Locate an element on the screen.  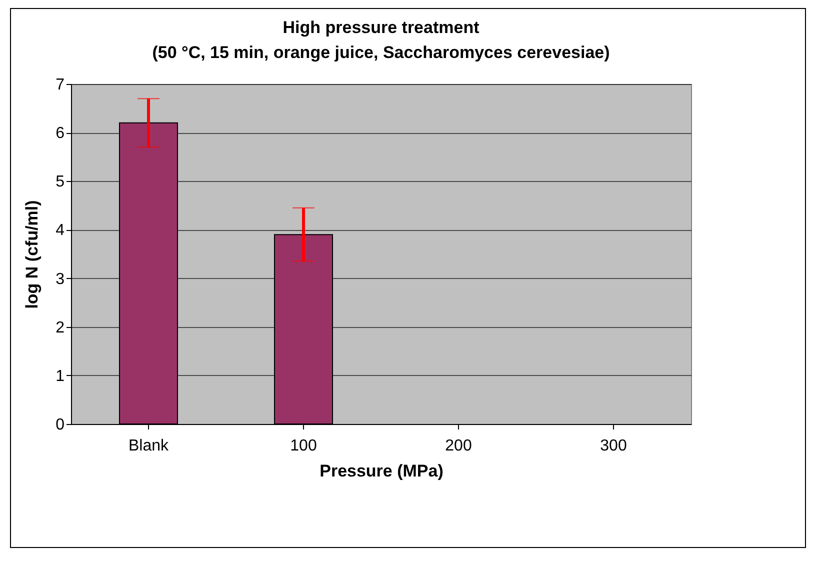
y-tick-label: 4 is located at coordinates (60, 231).